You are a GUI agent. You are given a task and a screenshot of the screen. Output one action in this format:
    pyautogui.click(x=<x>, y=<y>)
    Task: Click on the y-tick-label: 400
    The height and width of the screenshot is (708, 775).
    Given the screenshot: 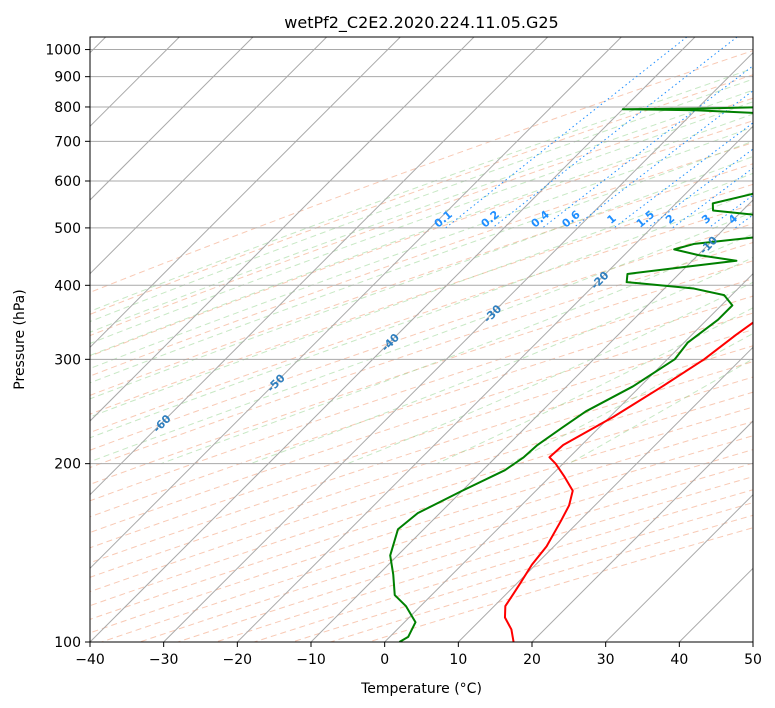 What is the action you would take?
    pyautogui.click(x=67, y=286)
    